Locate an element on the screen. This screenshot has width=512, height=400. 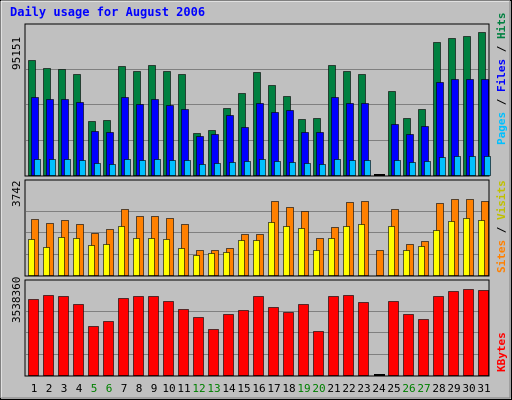
day-label-7: 7 is located at coordinates (124, 388).